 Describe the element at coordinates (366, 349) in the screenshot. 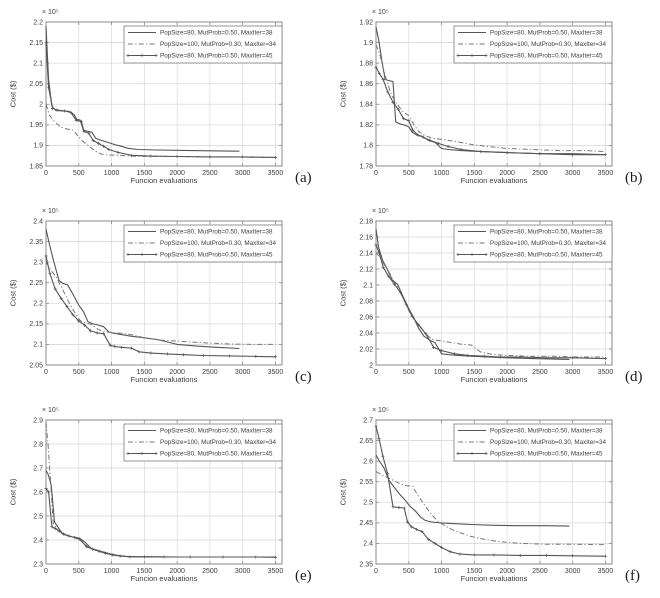

I see `y-tick-label: 2.02` at that location.